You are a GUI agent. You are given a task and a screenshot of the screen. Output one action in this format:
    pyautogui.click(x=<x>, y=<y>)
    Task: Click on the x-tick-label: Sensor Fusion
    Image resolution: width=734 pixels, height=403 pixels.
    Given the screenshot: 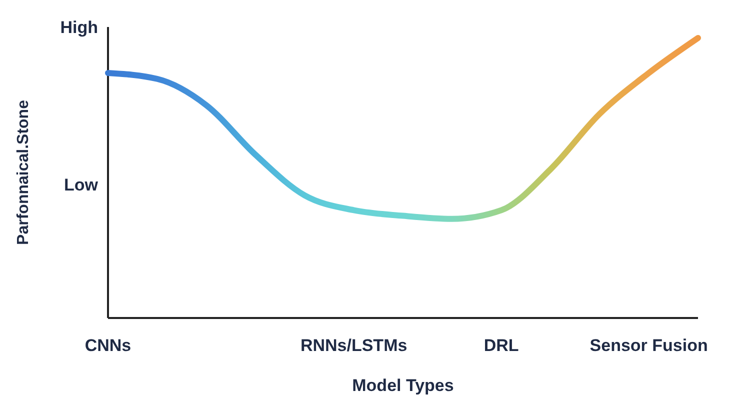 What is the action you would take?
    pyautogui.click(x=649, y=345)
    